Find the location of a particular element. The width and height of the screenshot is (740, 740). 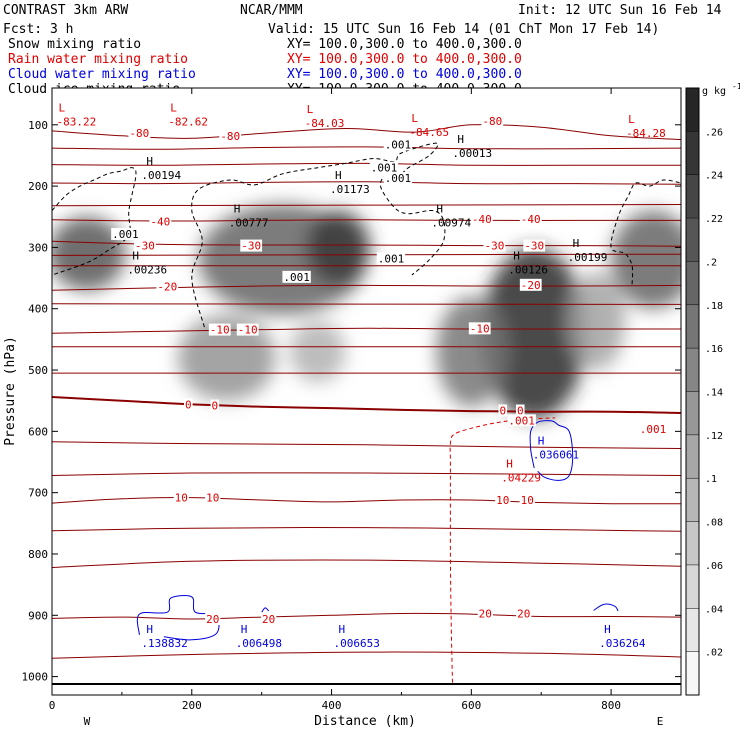

y-tick-label: 100 is located at coordinates (38, 125).